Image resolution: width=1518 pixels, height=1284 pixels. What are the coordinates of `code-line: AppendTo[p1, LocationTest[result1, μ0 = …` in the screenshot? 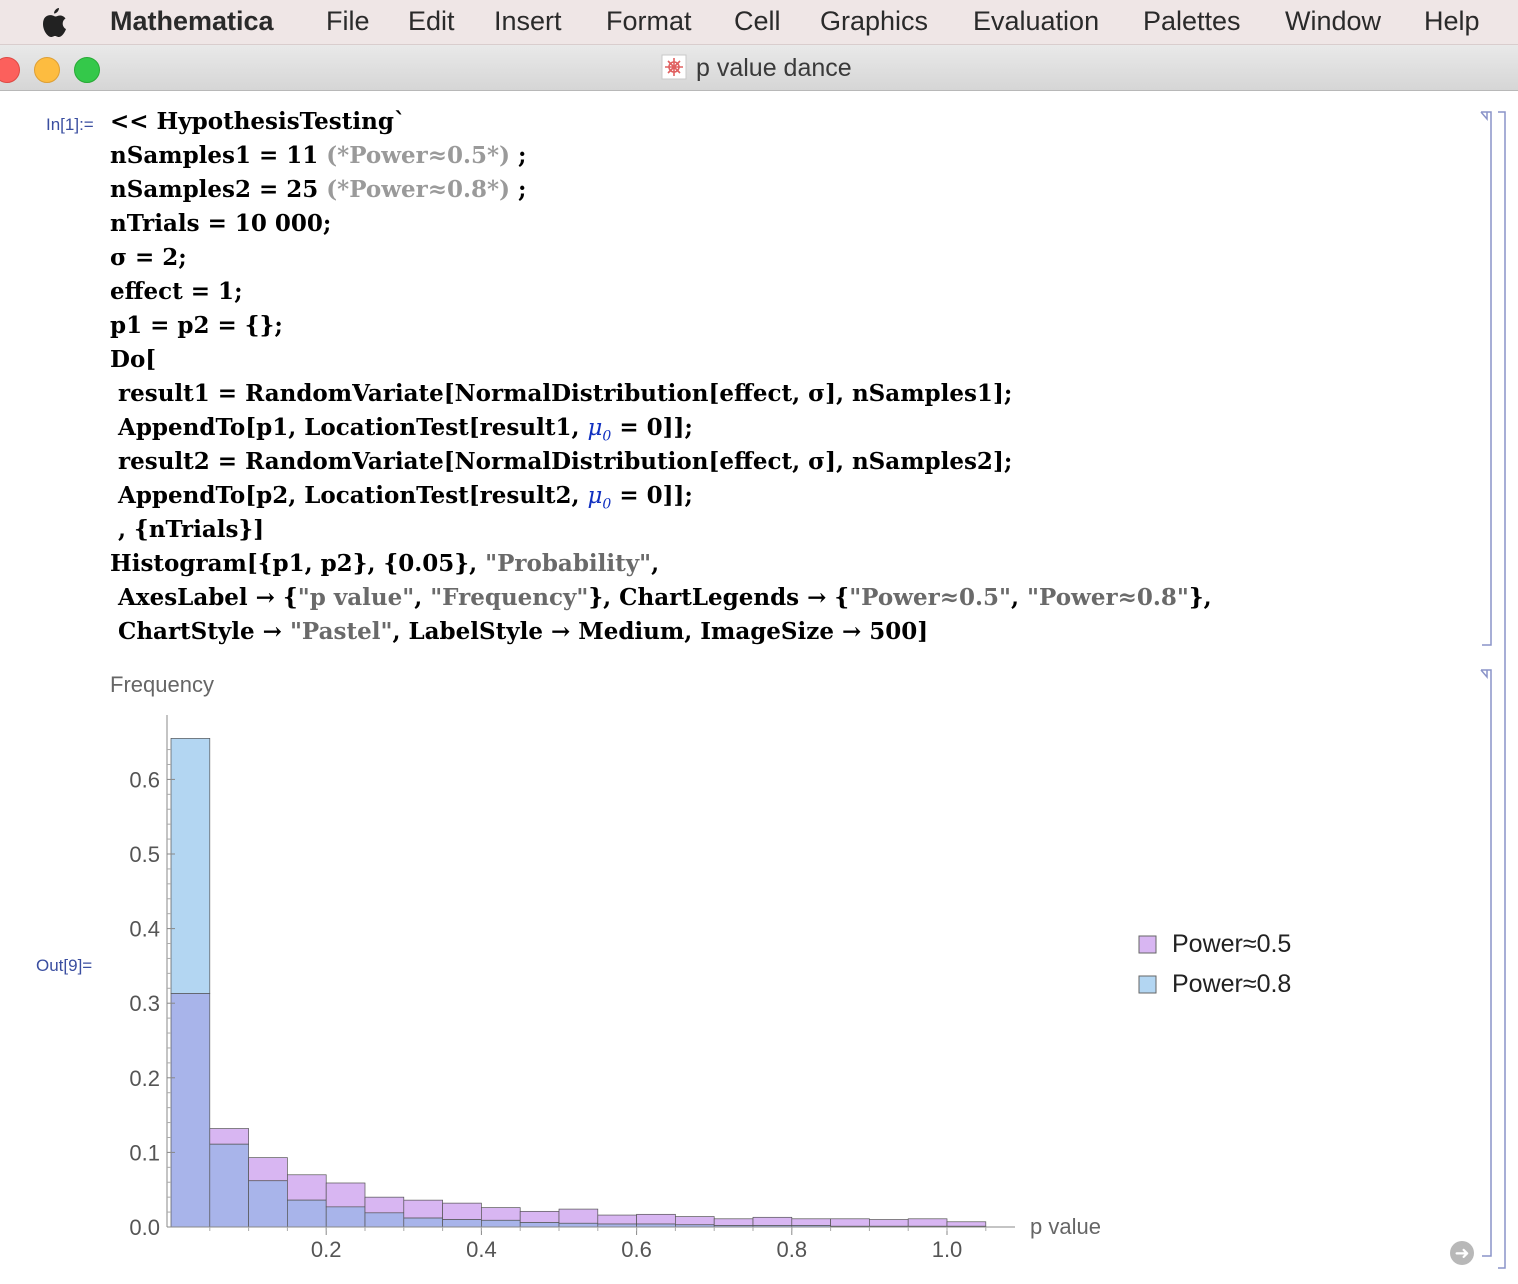 It's located at (401, 429).